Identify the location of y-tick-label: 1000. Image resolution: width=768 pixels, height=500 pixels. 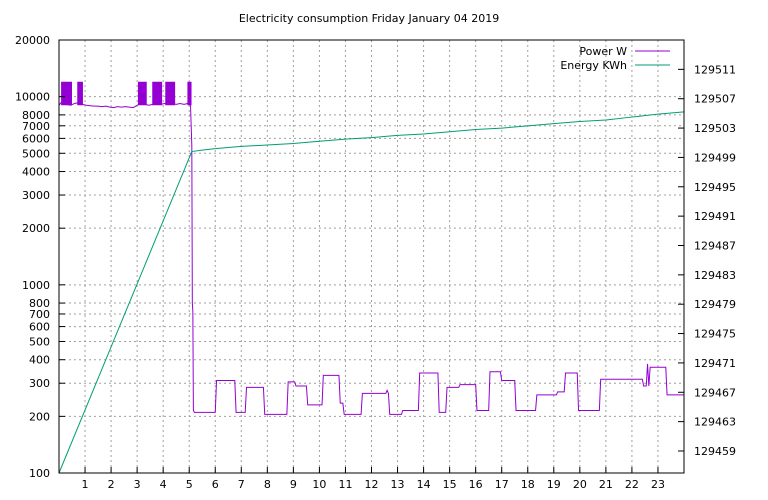
(36, 285).